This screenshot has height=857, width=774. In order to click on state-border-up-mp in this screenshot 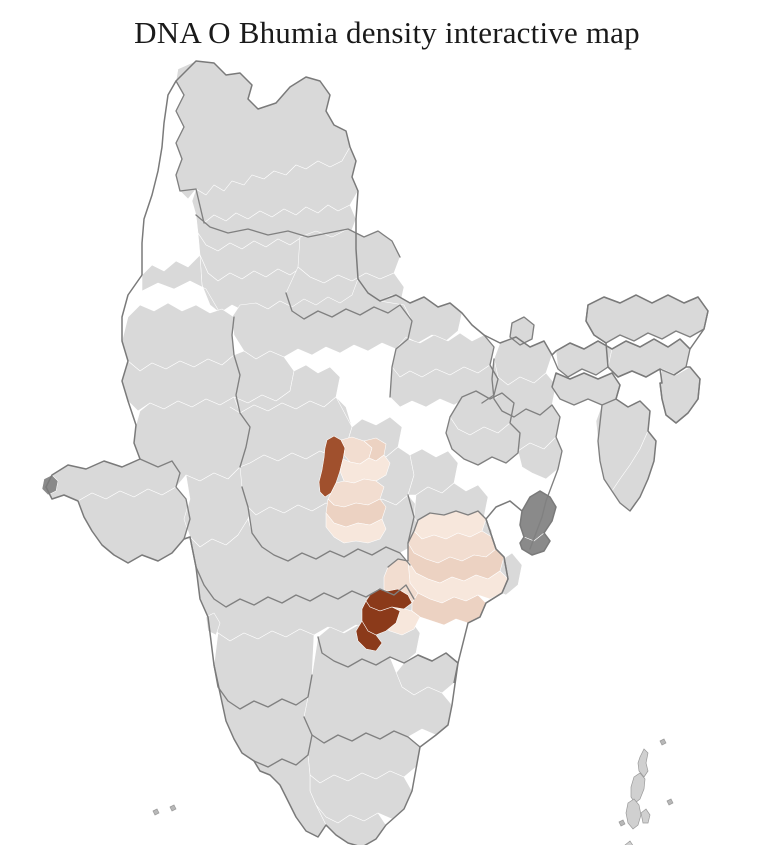, I will do `click(349, 345)`.